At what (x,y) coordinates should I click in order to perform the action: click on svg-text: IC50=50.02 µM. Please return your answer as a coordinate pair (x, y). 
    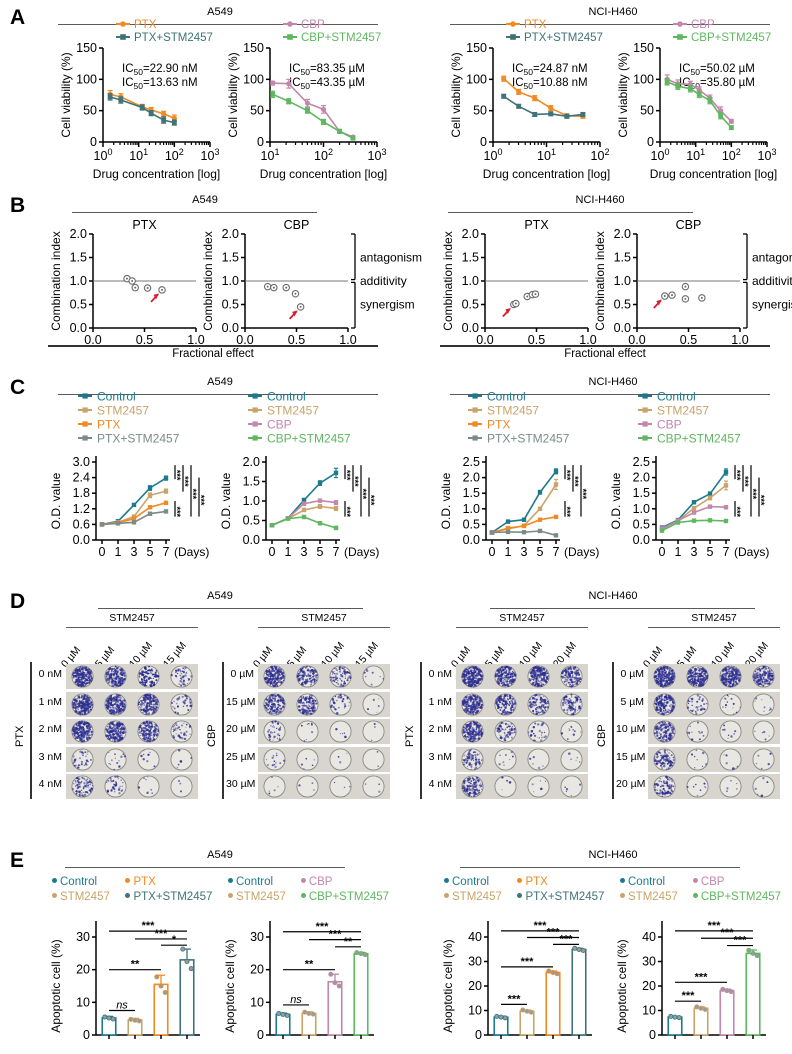
    Looking at the image, I should click on (717, 70).